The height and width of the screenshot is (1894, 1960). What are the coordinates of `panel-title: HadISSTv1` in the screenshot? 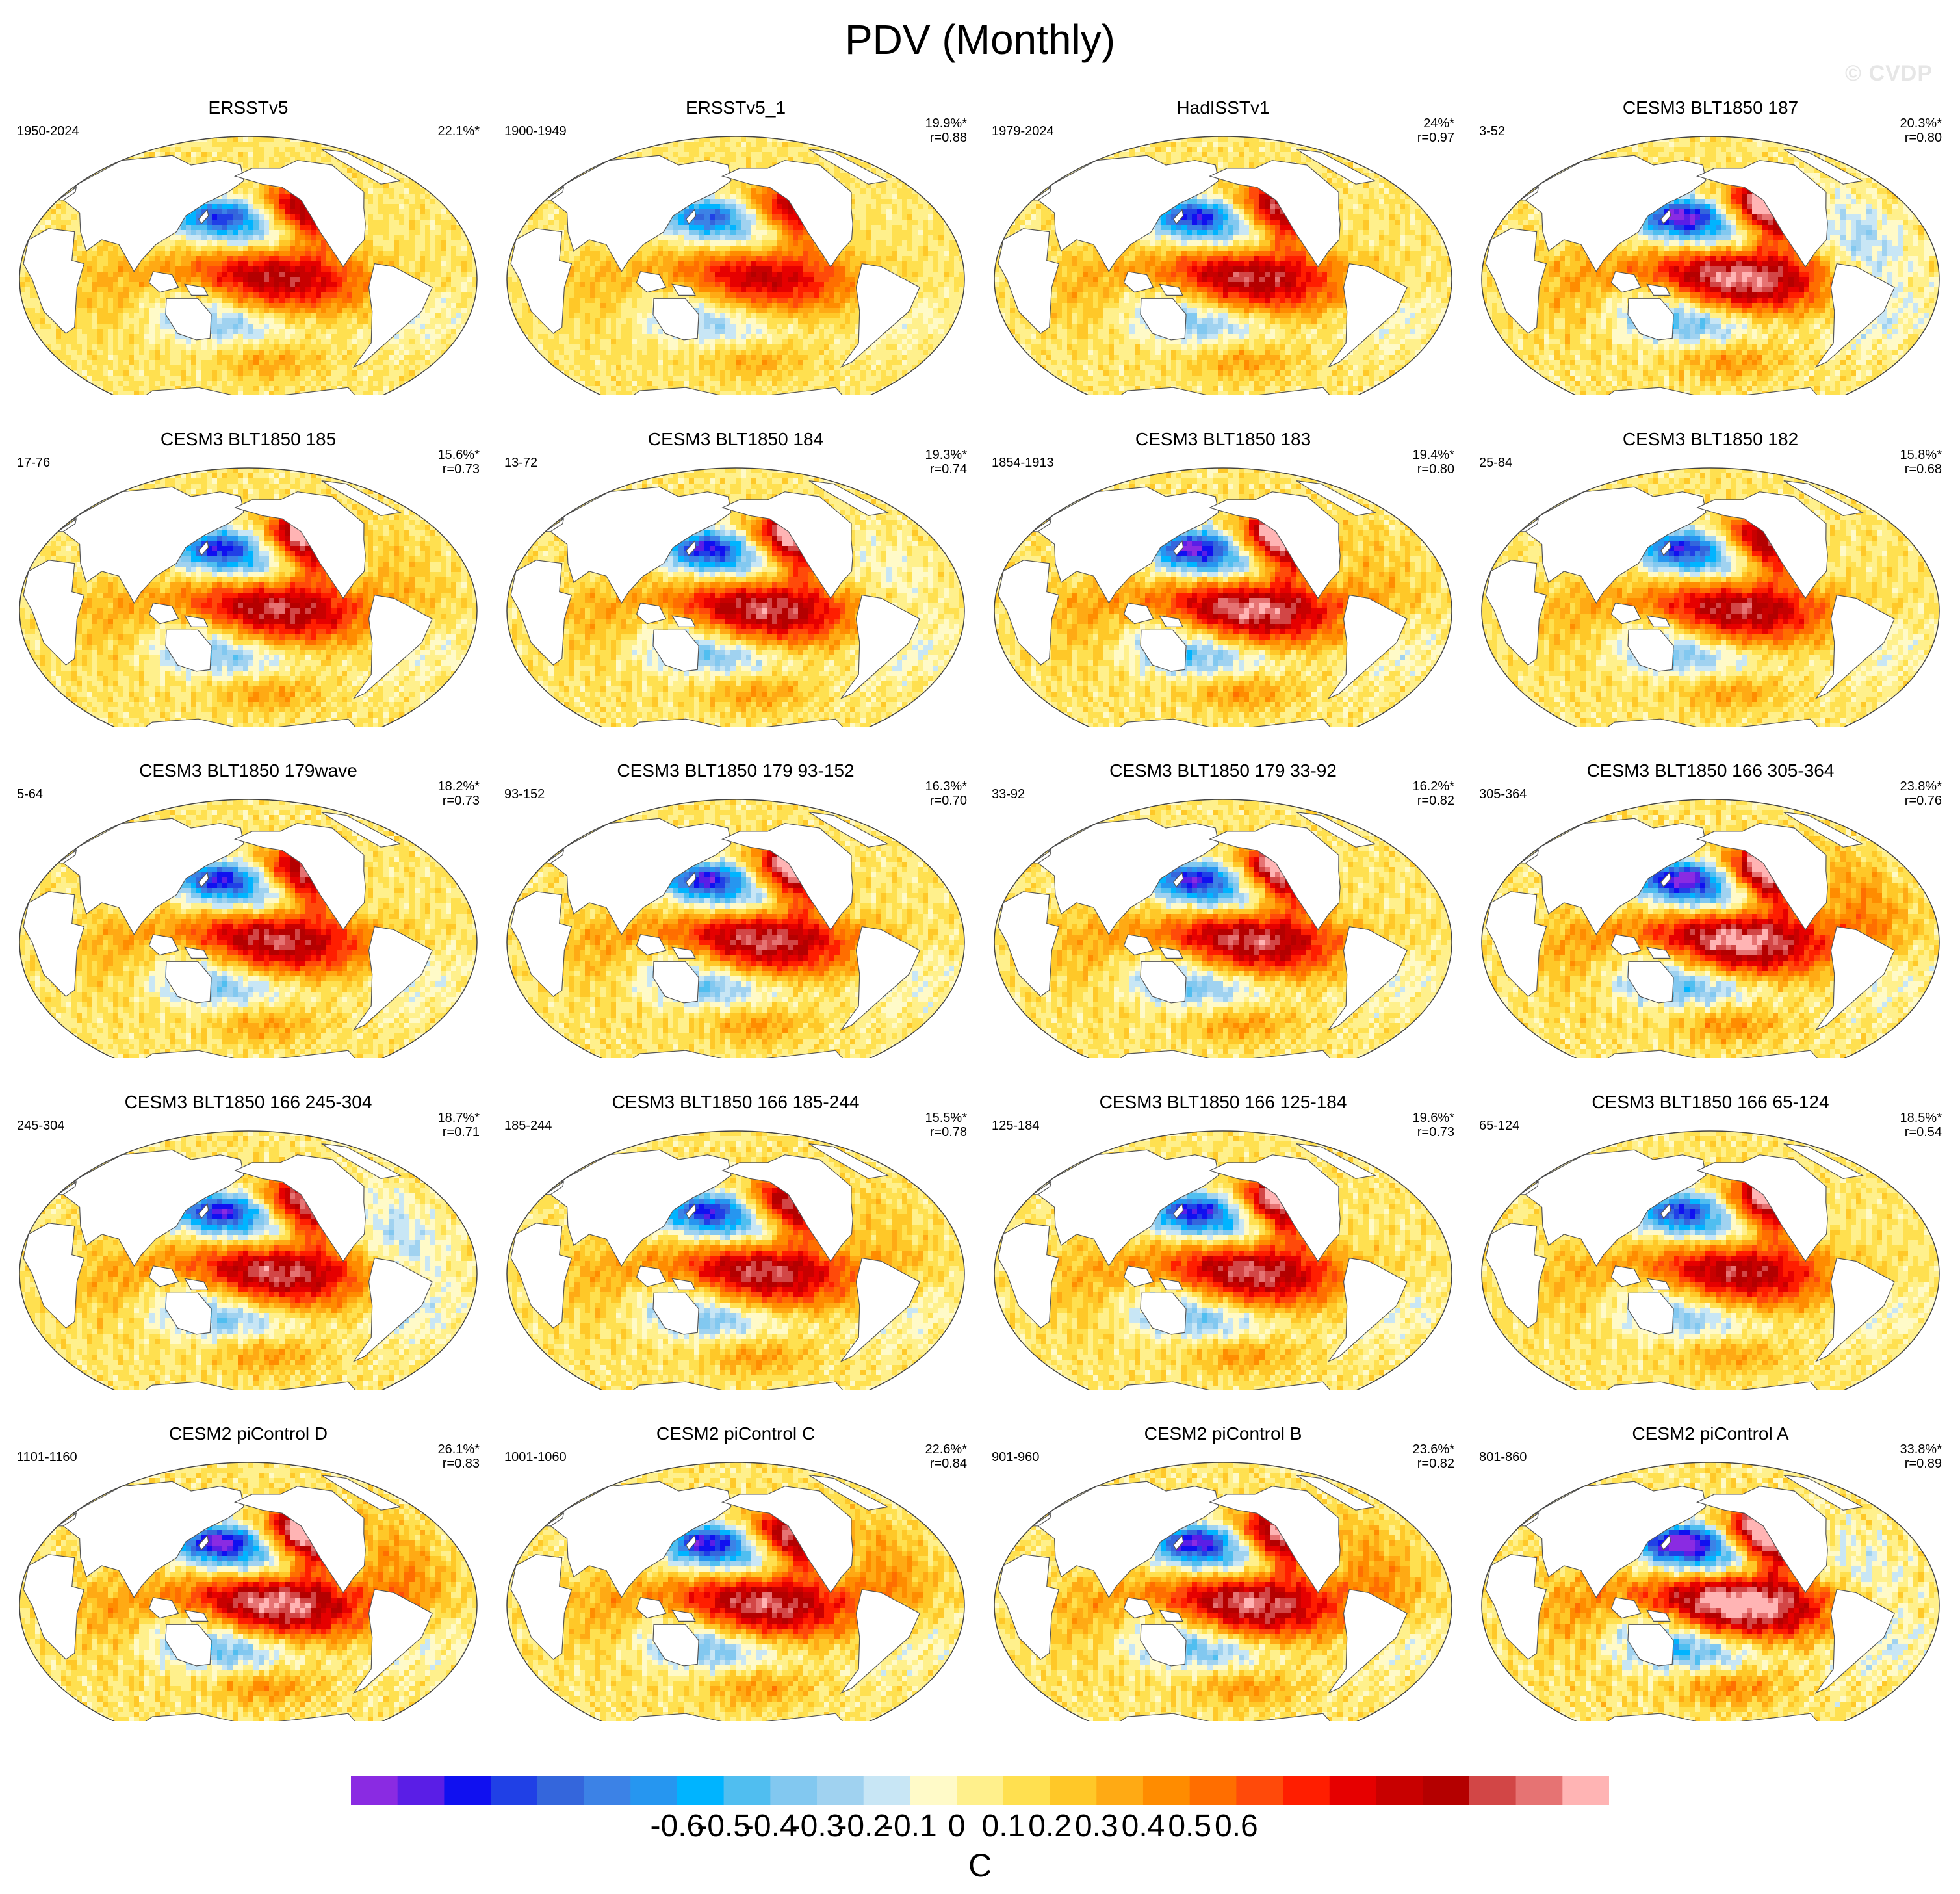 It's located at (1223, 108).